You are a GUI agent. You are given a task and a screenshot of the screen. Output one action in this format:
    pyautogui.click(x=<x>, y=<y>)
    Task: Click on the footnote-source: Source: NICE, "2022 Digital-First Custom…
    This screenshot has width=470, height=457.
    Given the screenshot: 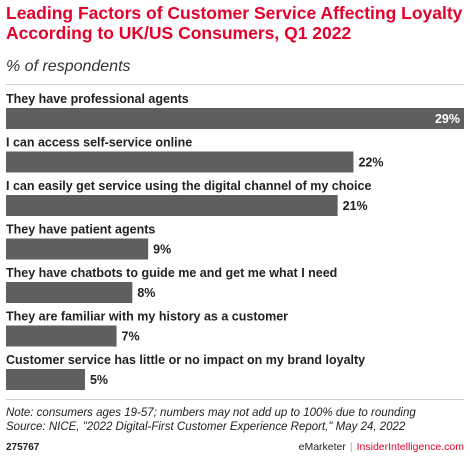 What is the action you would take?
    pyautogui.click(x=206, y=427)
    